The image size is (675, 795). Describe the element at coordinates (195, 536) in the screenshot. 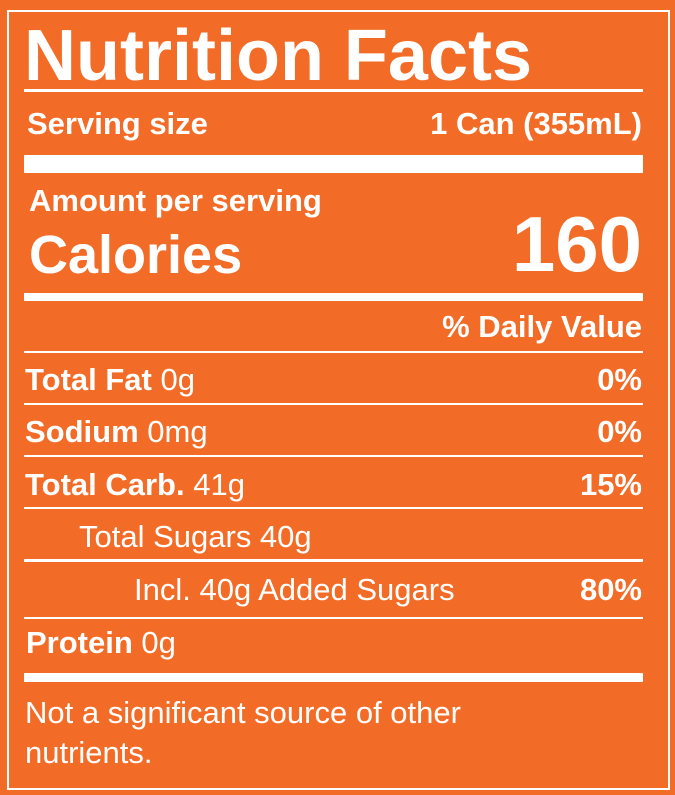

I see `nutrient-row-total-sugars: Total Sugars 40g` at that location.